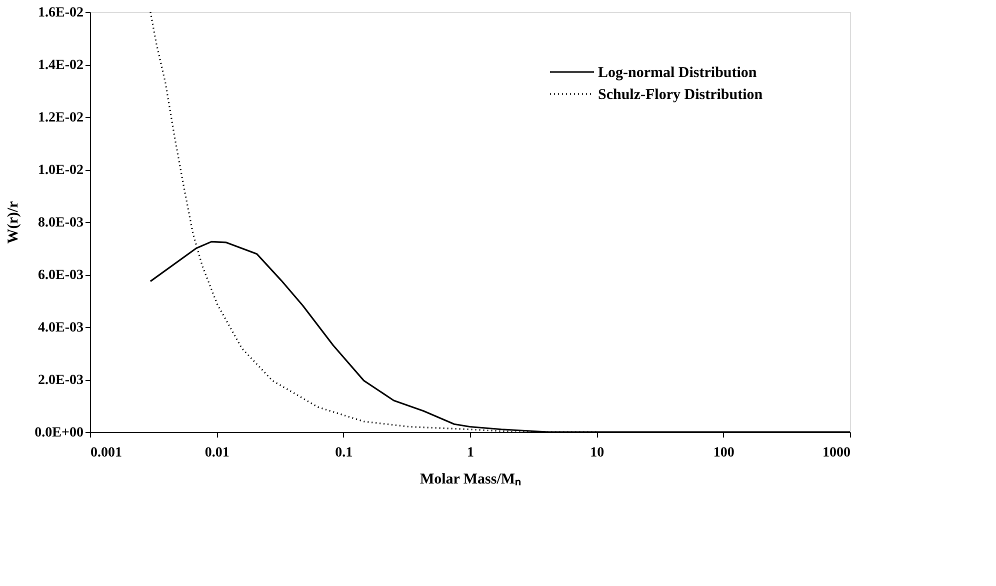 This screenshot has width=996, height=586. I want to click on legend-label: Schulz-Flory Distribution, so click(681, 95).